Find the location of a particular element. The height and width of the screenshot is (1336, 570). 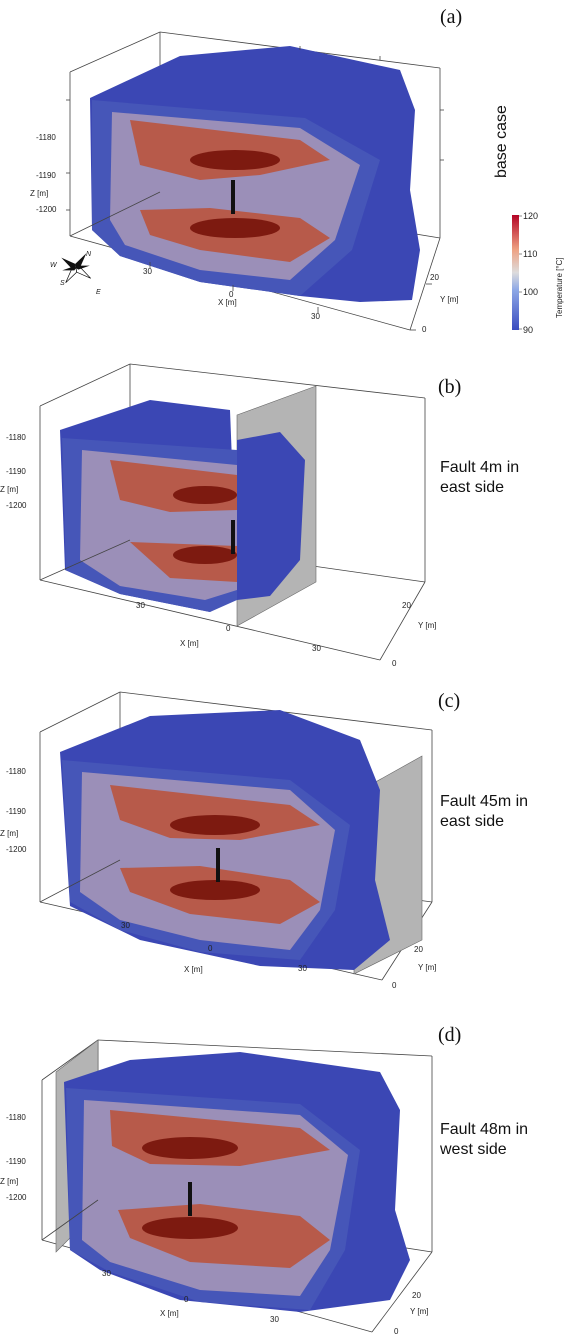

colorbar-tick-110: 110 is located at coordinates (530, 254).